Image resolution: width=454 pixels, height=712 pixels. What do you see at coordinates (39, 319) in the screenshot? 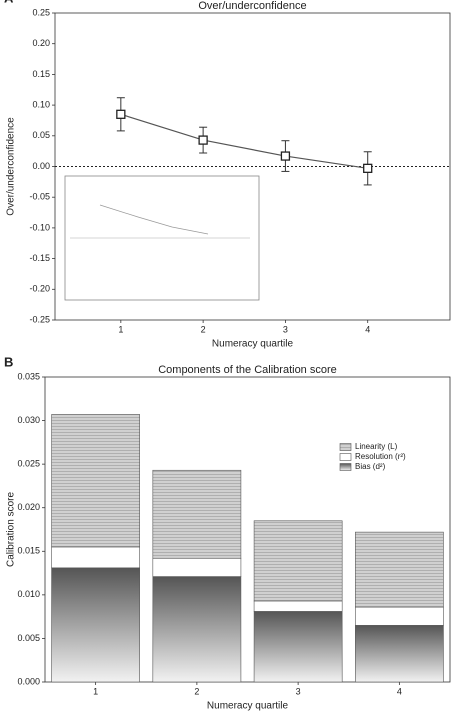
I see `y-tick-label: -0.25` at bounding box center [39, 319].